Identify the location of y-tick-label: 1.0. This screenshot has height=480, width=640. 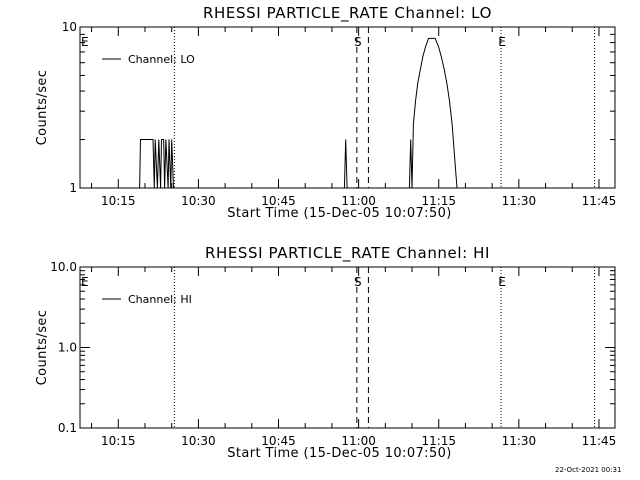
(67, 348).